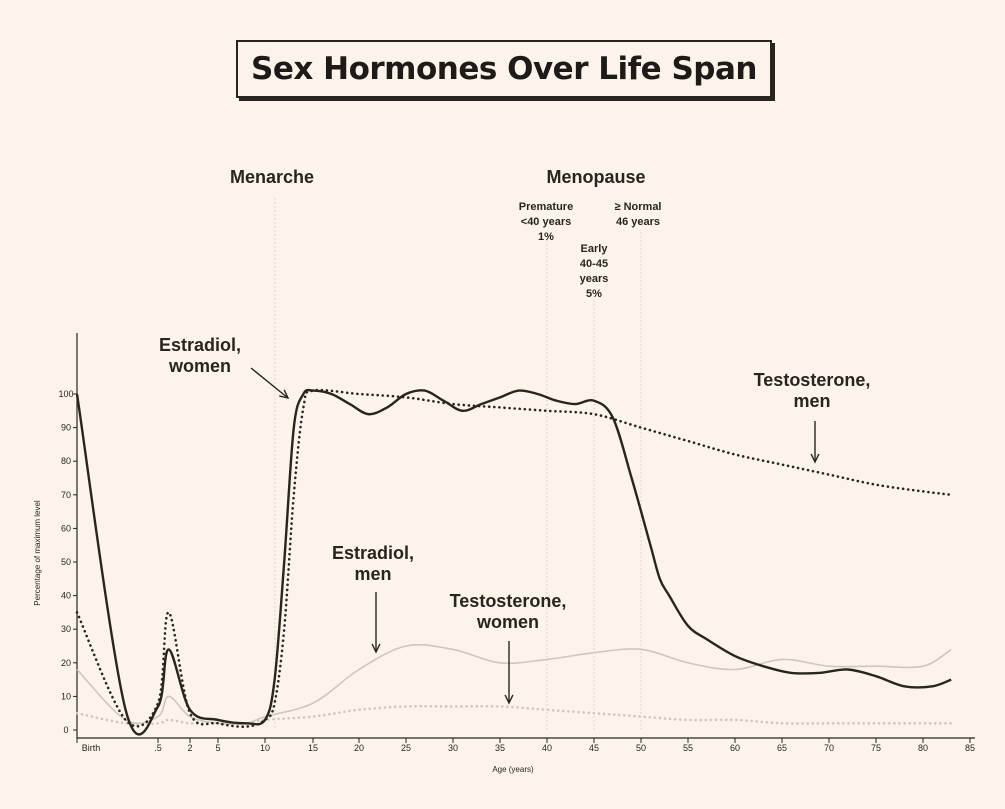  What do you see at coordinates (158, 748) in the screenshot?
I see `x-tick-label: .5` at bounding box center [158, 748].